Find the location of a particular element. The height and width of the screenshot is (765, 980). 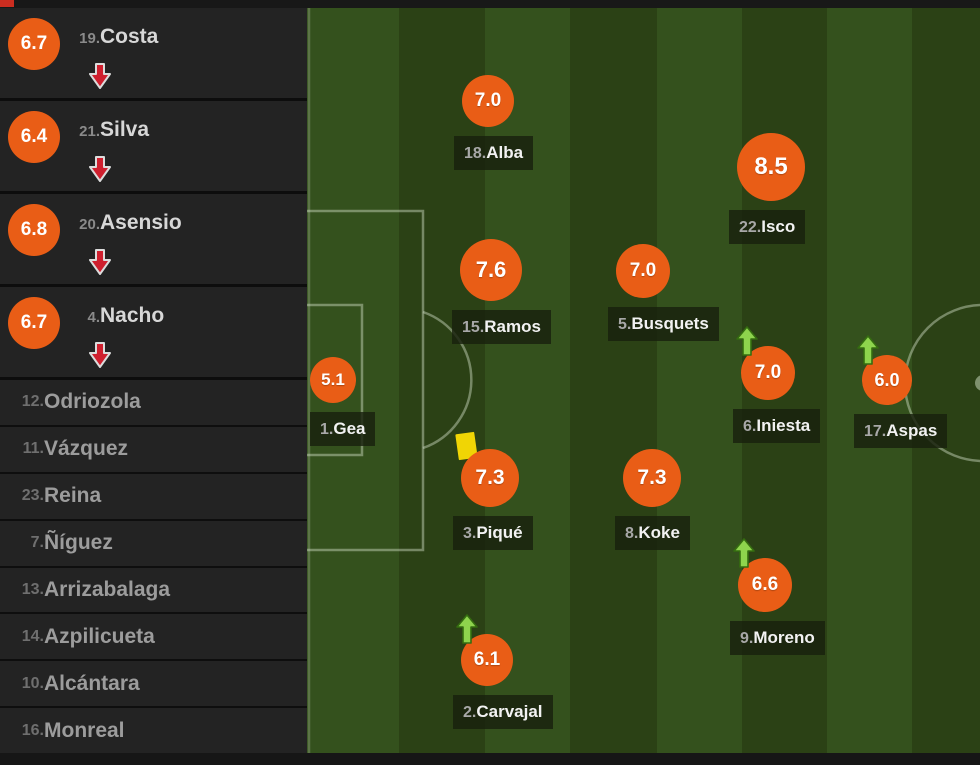

bench-row: 7. Ñíguez is located at coordinates (153, 544).